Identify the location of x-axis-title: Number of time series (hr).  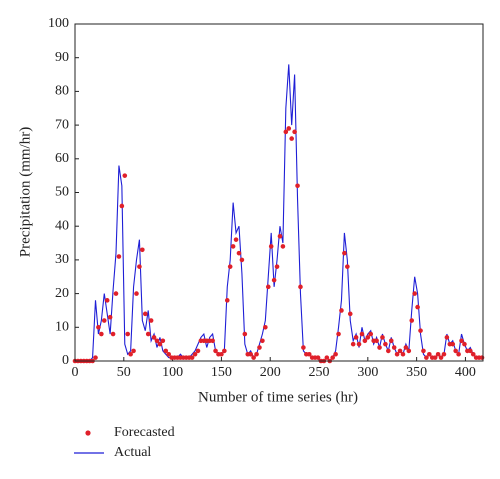
(278, 397).